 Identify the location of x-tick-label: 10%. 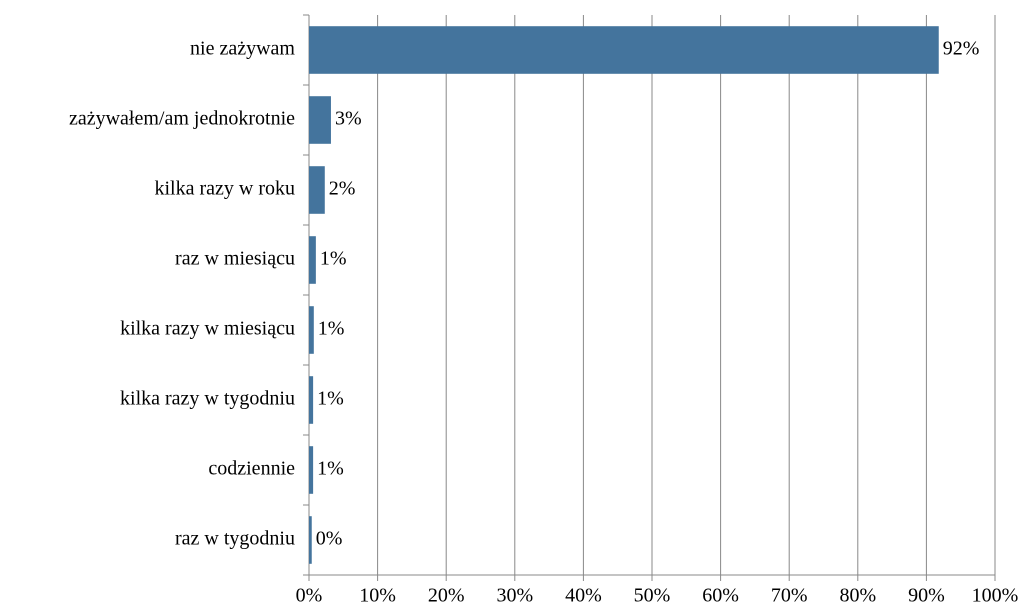
(377, 596).